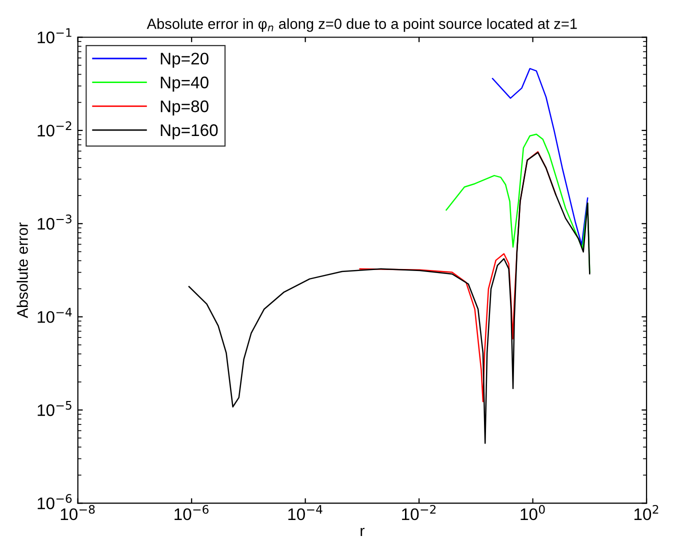 This screenshot has width=677, height=556. What do you see at coordinates (646, 512) in the screenshot?
I see `x-tick-label: 10$^{2}$` at bounding box center [646, 512].